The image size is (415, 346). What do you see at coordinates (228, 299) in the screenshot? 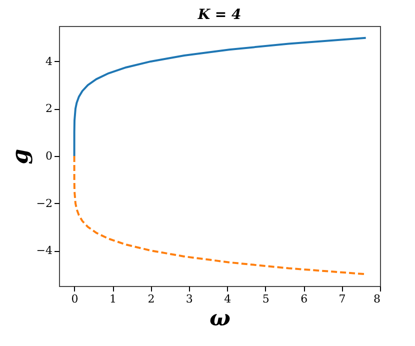
I see `x-tick-label: 4` at bounding box center [228, 299].